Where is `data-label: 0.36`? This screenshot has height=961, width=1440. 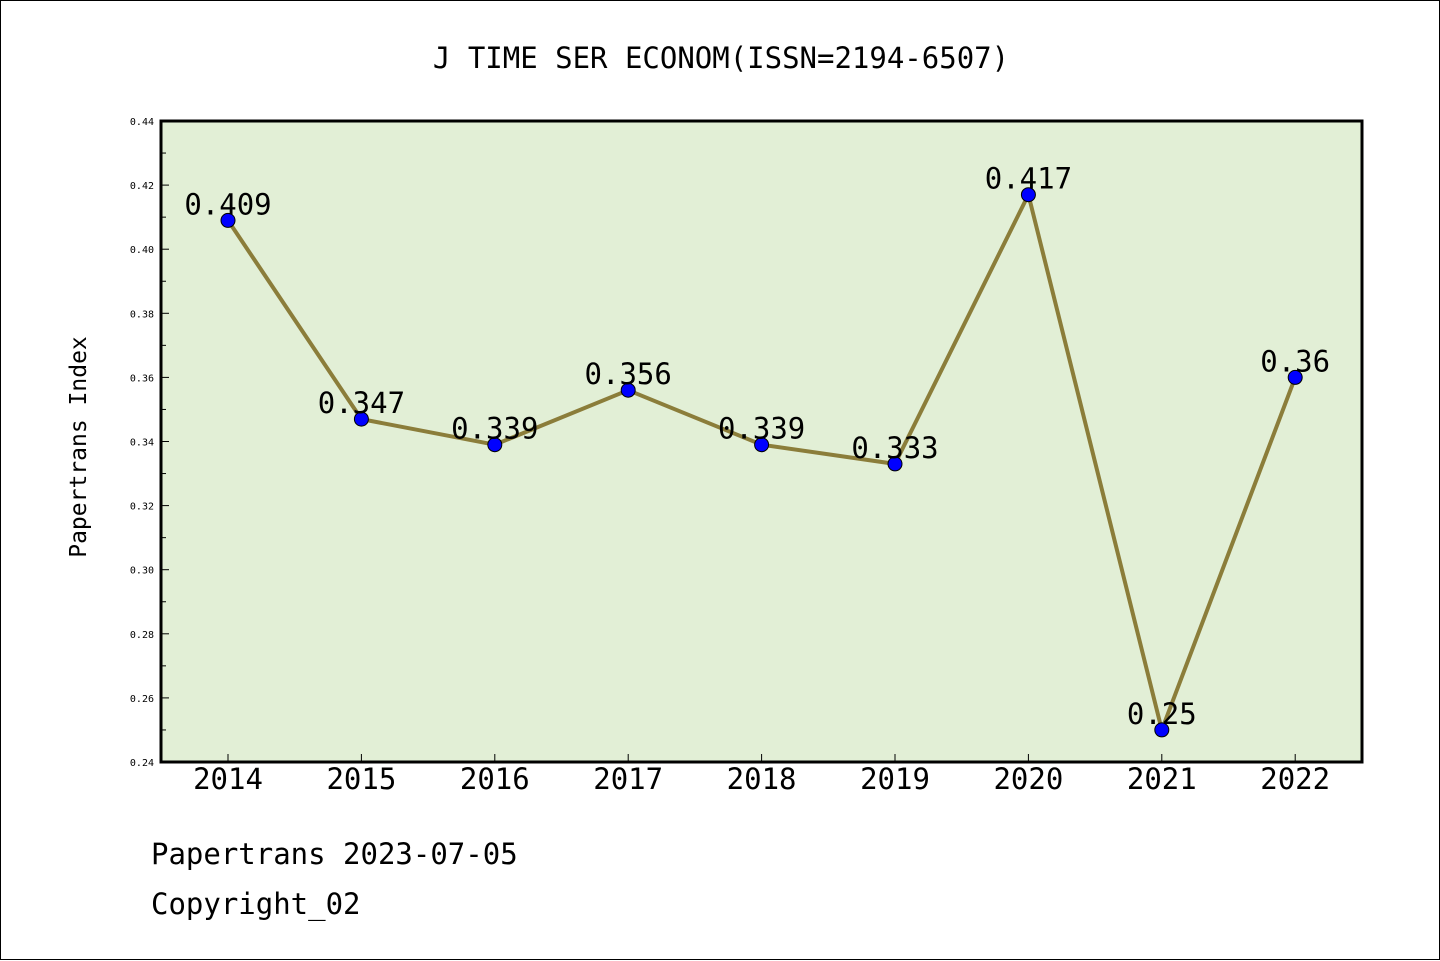
data-label: 0.36 is located at coordinates (1295, 361).